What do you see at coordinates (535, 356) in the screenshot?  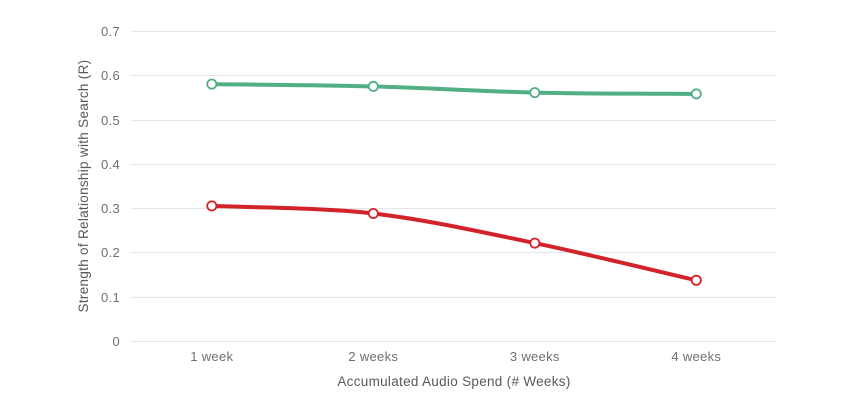 I see `x-tick-label: 3 weeks` at bounding box center [535, 356].